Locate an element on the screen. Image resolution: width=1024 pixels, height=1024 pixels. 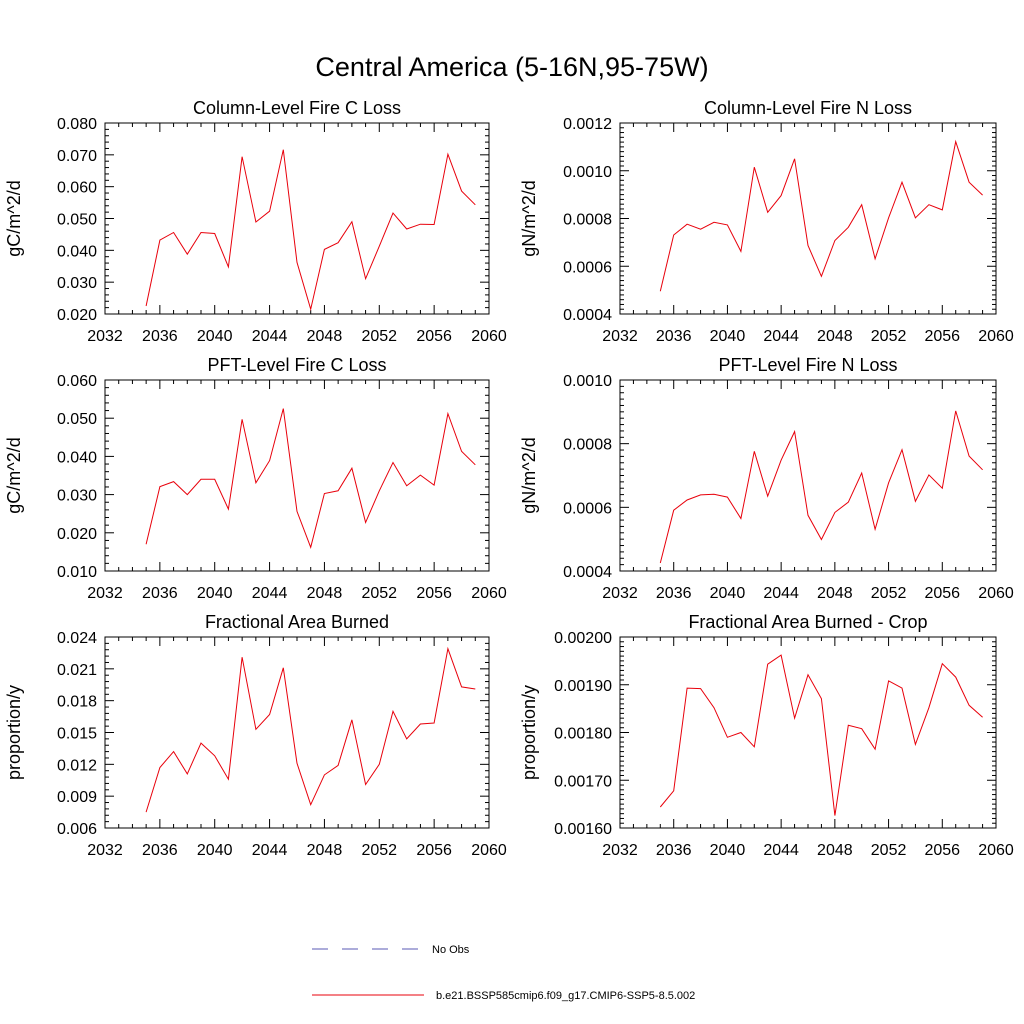
panel-title: Fractional Area Burned - Crop is located at coordinates (807, 622).